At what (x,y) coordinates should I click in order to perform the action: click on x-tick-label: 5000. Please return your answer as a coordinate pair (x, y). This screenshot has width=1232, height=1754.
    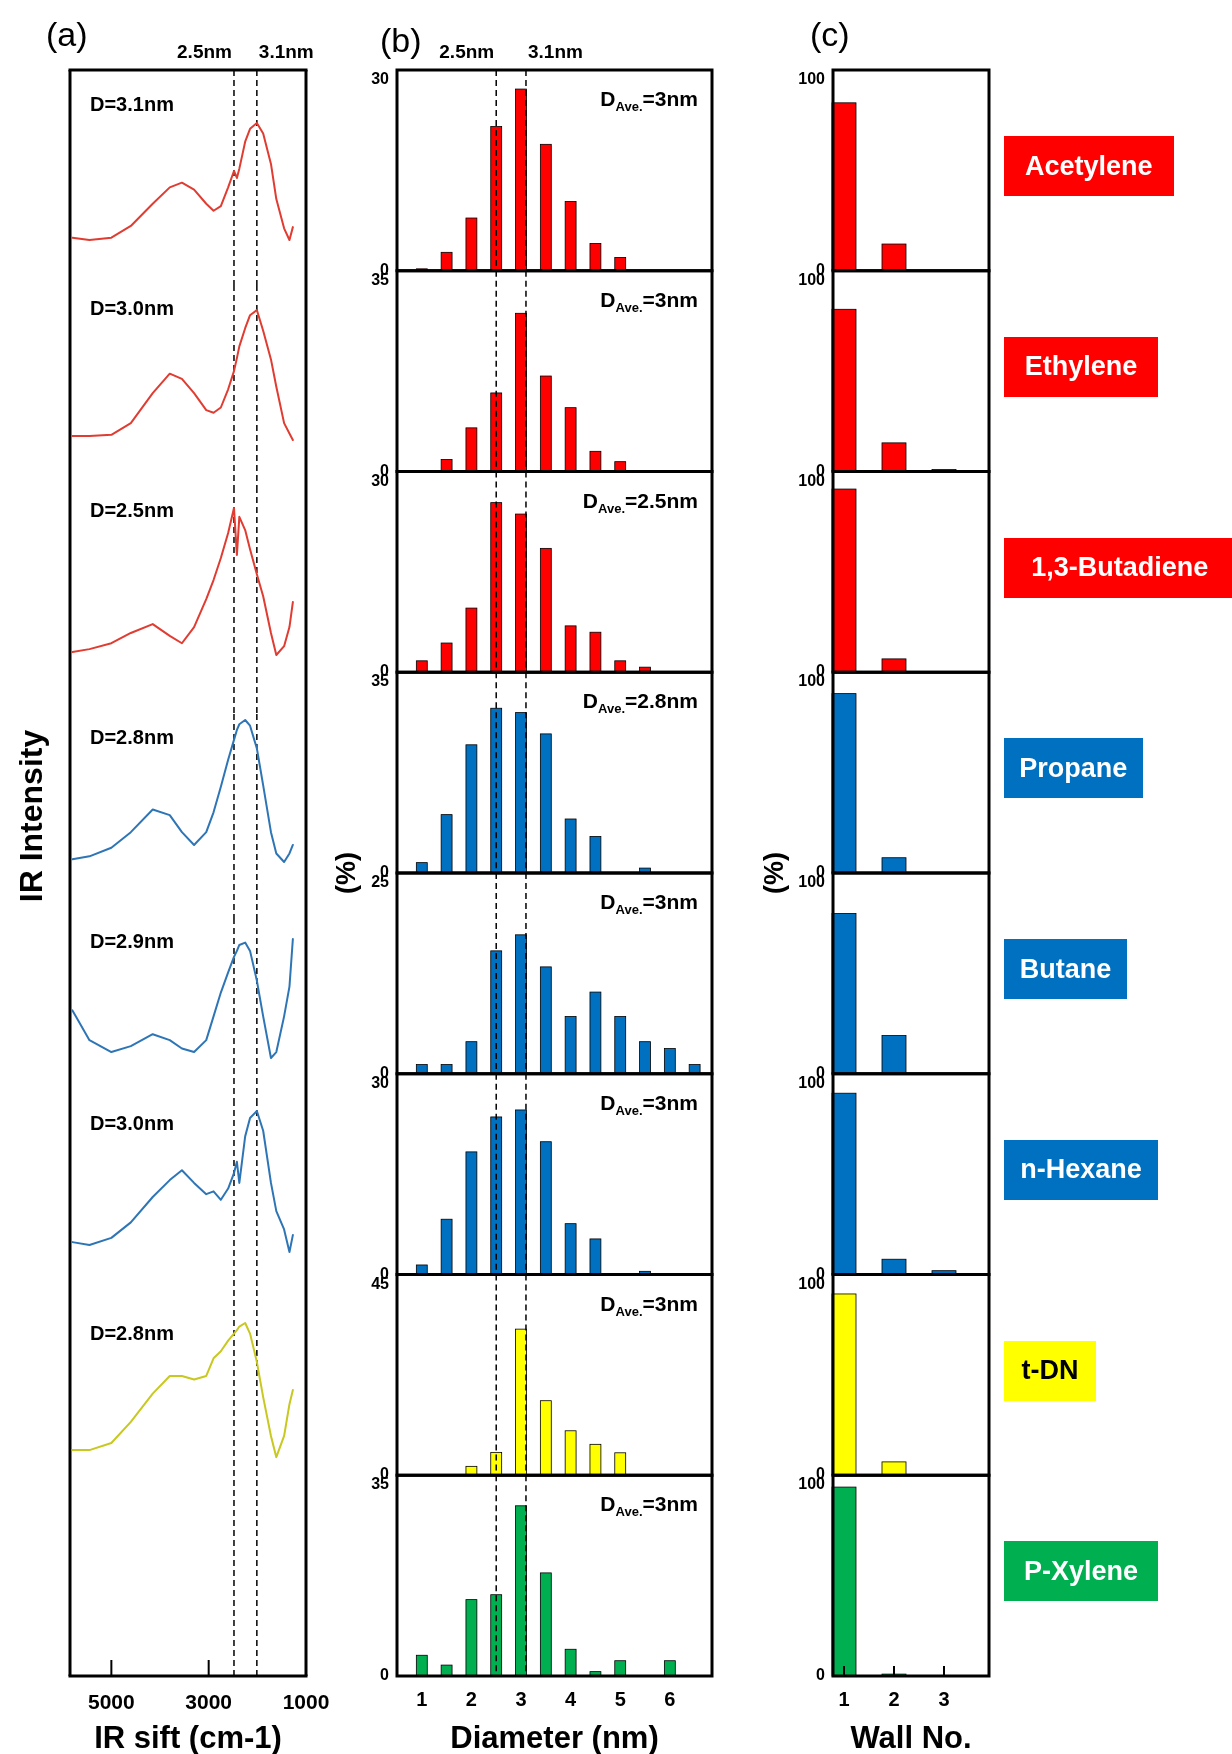
    Looking at the image, I should click on (111, 1701).